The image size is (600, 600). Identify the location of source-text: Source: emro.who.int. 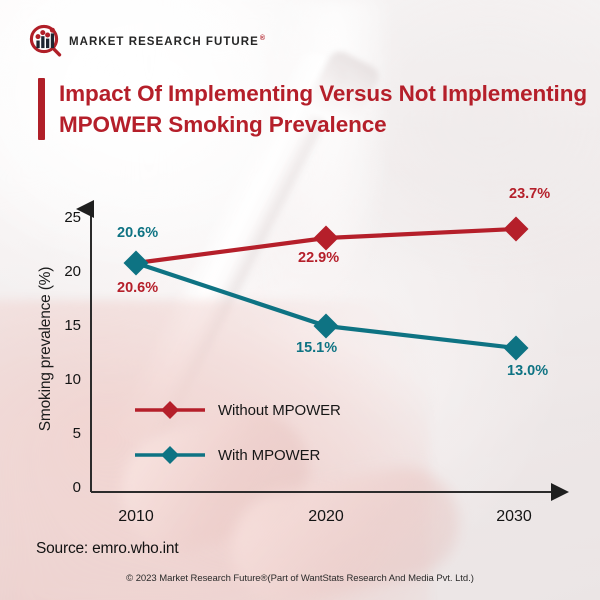
(107, 548).